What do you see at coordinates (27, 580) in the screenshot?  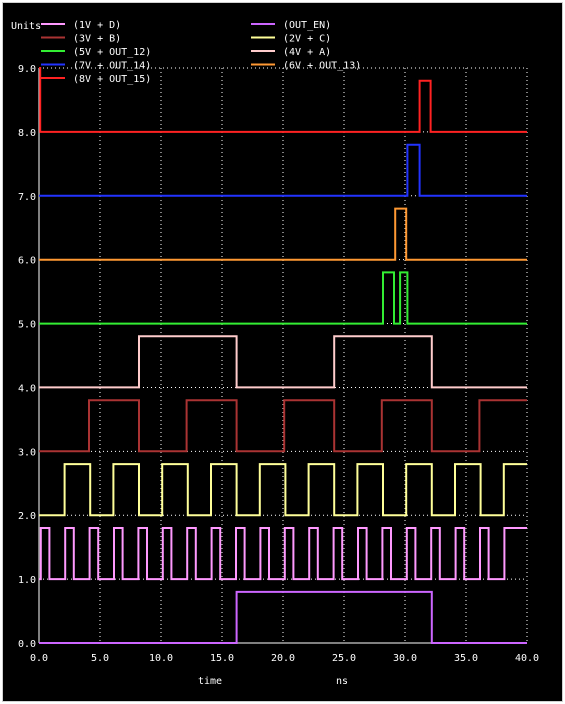 I see `y-tick-label: 1.0` at bounding box center [27, 580].